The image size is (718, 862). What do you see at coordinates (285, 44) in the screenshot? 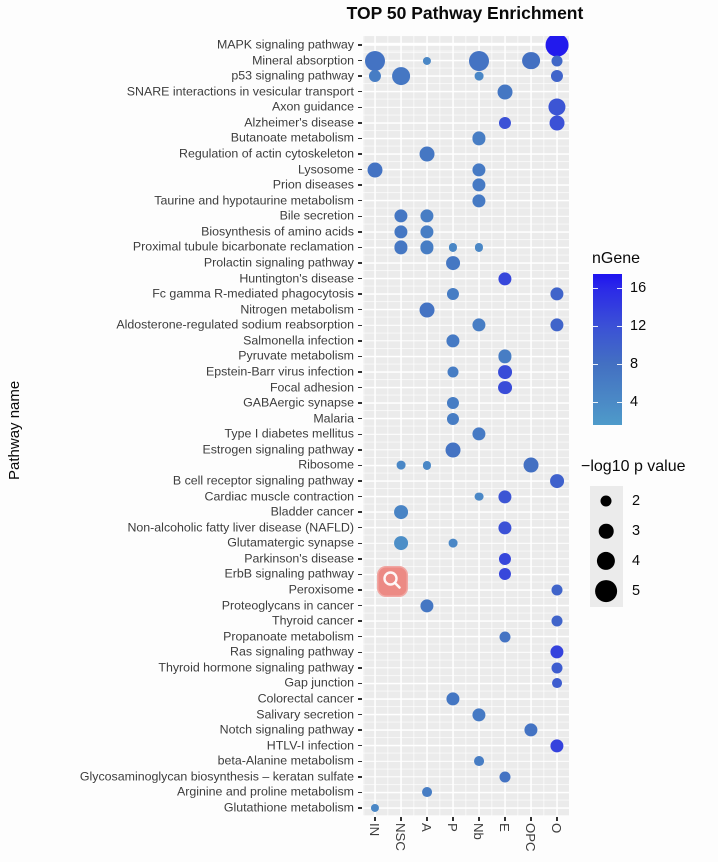
I see `pathway-label: MAPK signaling pathway` at bounding box center [285, 44].